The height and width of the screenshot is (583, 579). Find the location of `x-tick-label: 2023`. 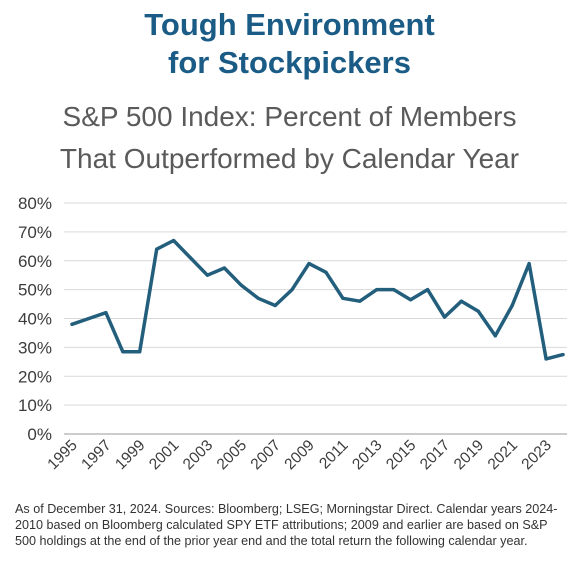

x-tick-label: 2023 is located at coordinates (536, 455).